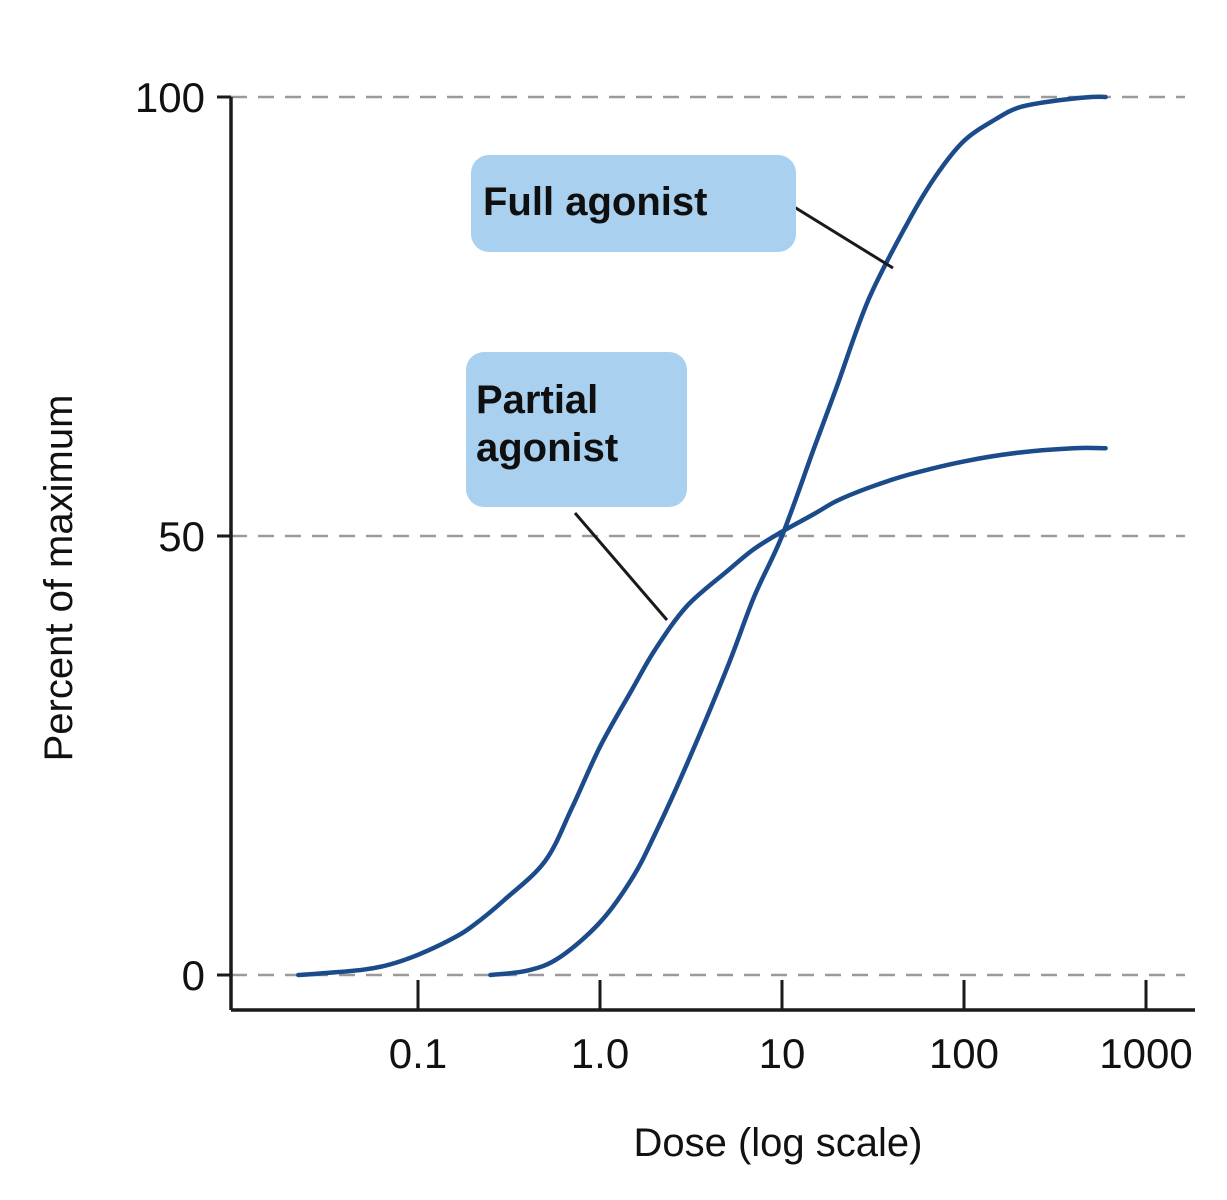  I want to click on partial-agonist-label: agonist, so click(547, 448).